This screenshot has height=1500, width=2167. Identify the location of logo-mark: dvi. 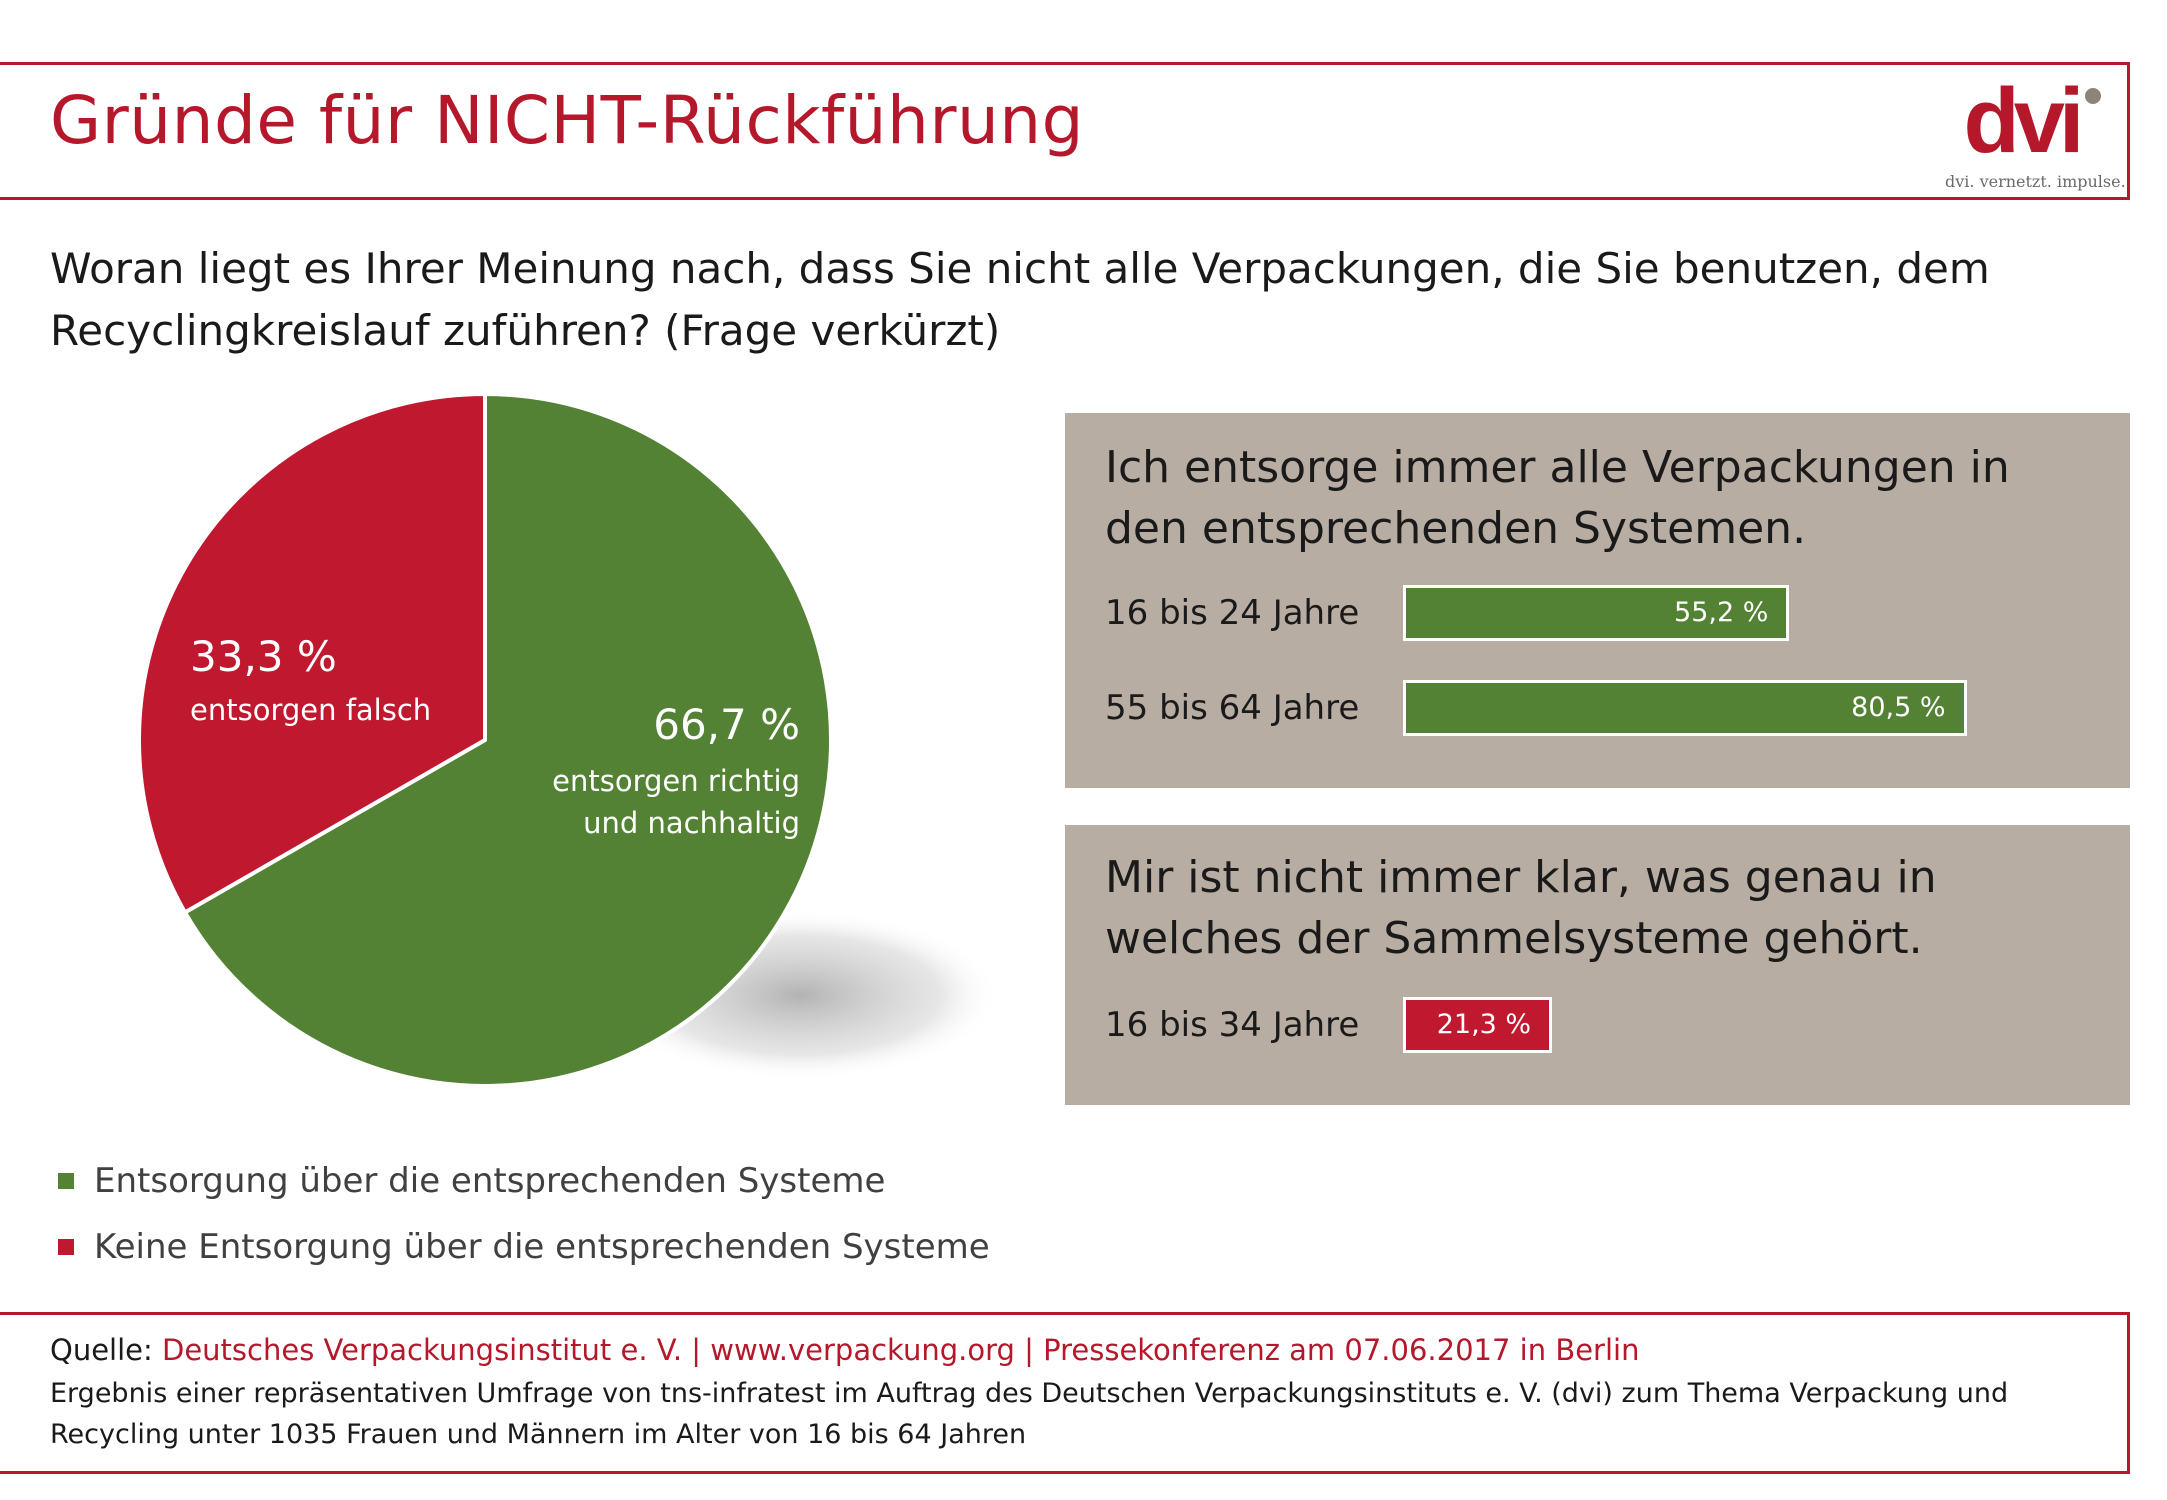
(2021, 123).